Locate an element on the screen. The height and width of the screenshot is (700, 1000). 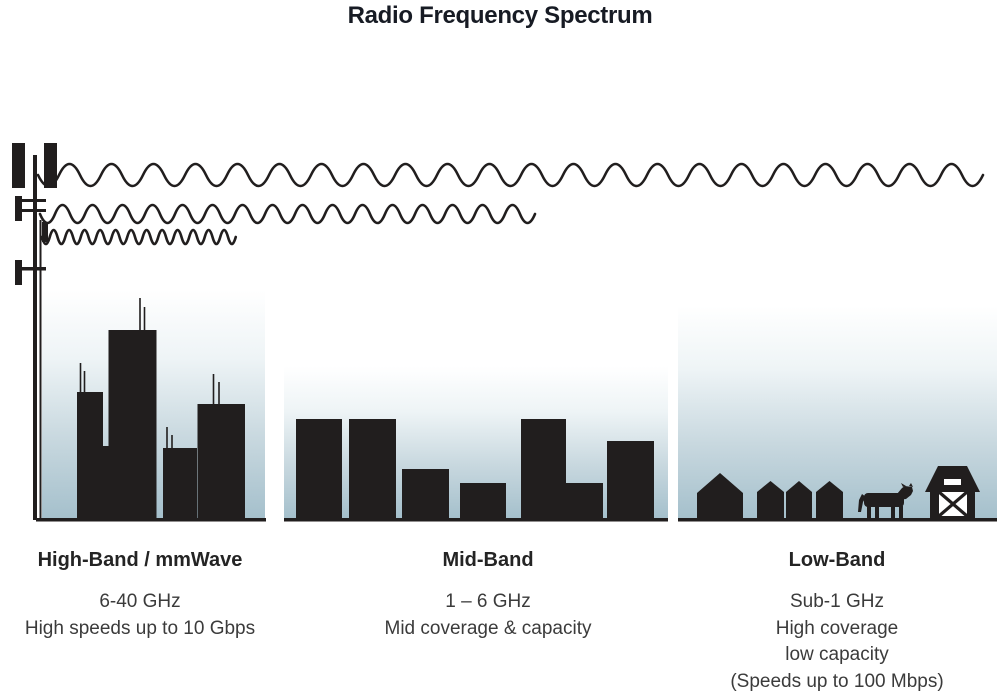
cell-tower-icon is located at coordinates (34, 331).